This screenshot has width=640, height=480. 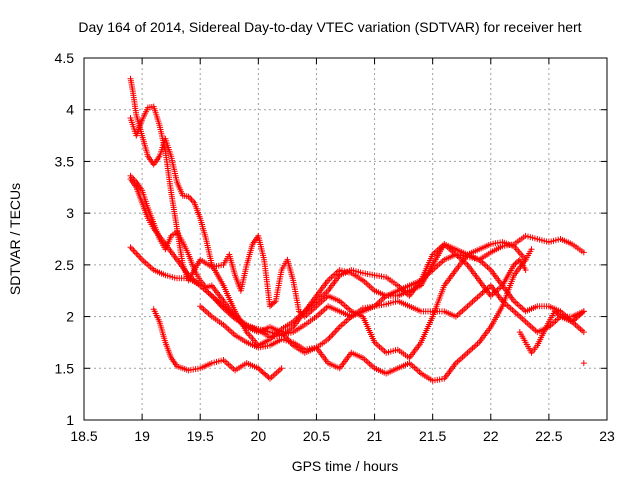 What do you see at coordinates (65, 368) in the screenshot?
I see `y-tick-label: 1.5` at bounding box center [65, 368].